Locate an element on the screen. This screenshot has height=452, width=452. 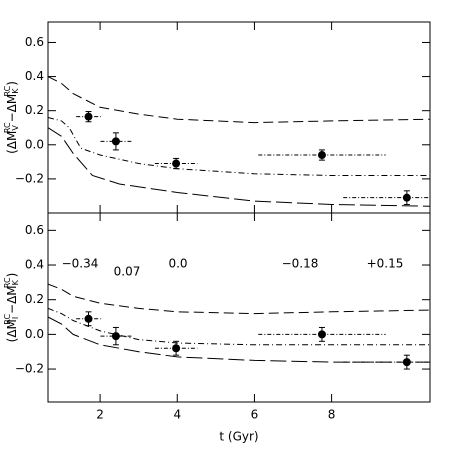
x-tick-label: 4 is located at coordinates (177, 415).